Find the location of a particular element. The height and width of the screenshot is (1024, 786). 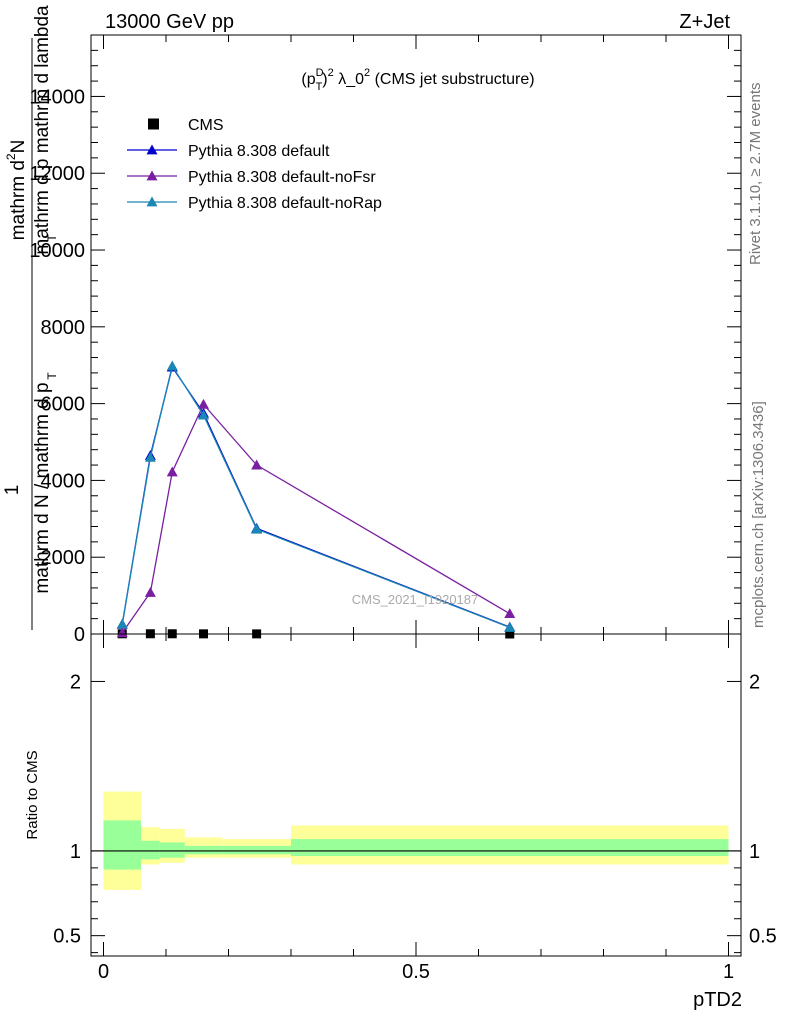

header-energy: 13000 GeV pp is located at coordinates (169, 22).